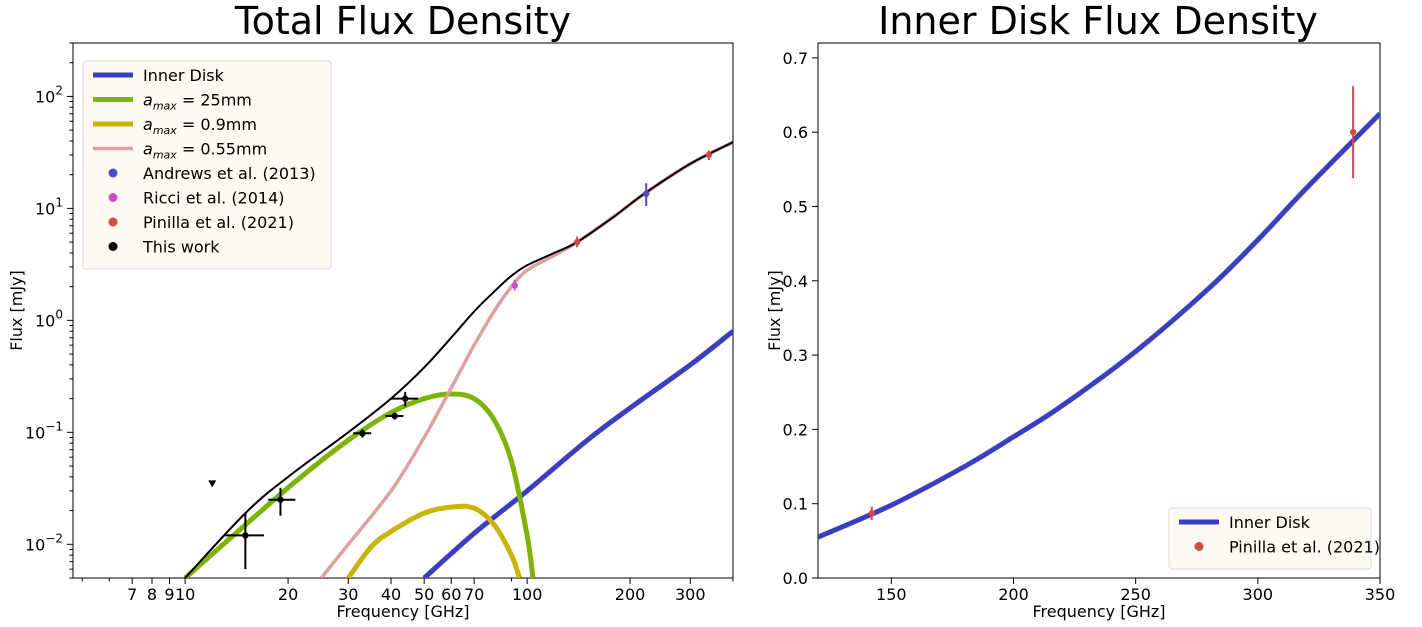 The height and width of the screenshot is (627, 1422). Describe the element at coordinates (514, 285) in the screenshot. I see `data-point-ricci-et-al-2014` at that location.